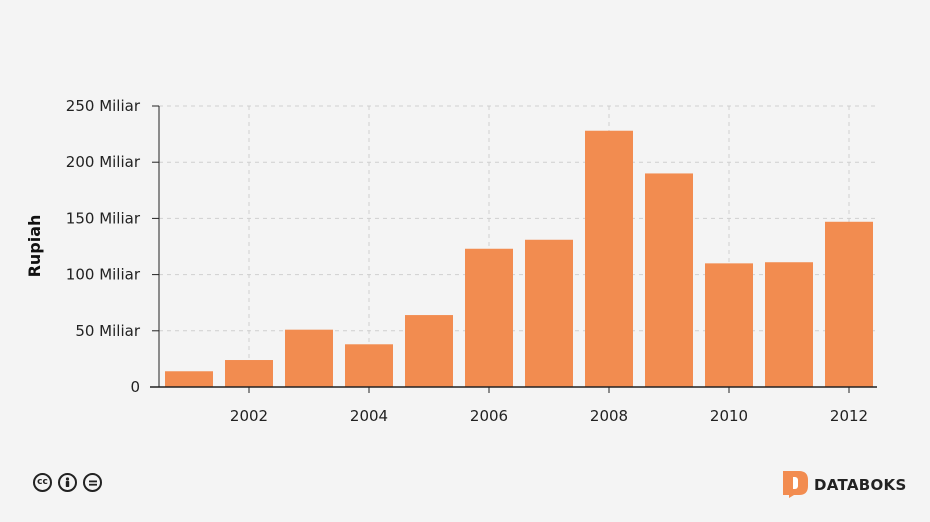 The image size is (930, 522). What do you see at coordinates (92, 482) in the screenshot?
I see `no-derivatives-icon` at bounding box center [92, 482].